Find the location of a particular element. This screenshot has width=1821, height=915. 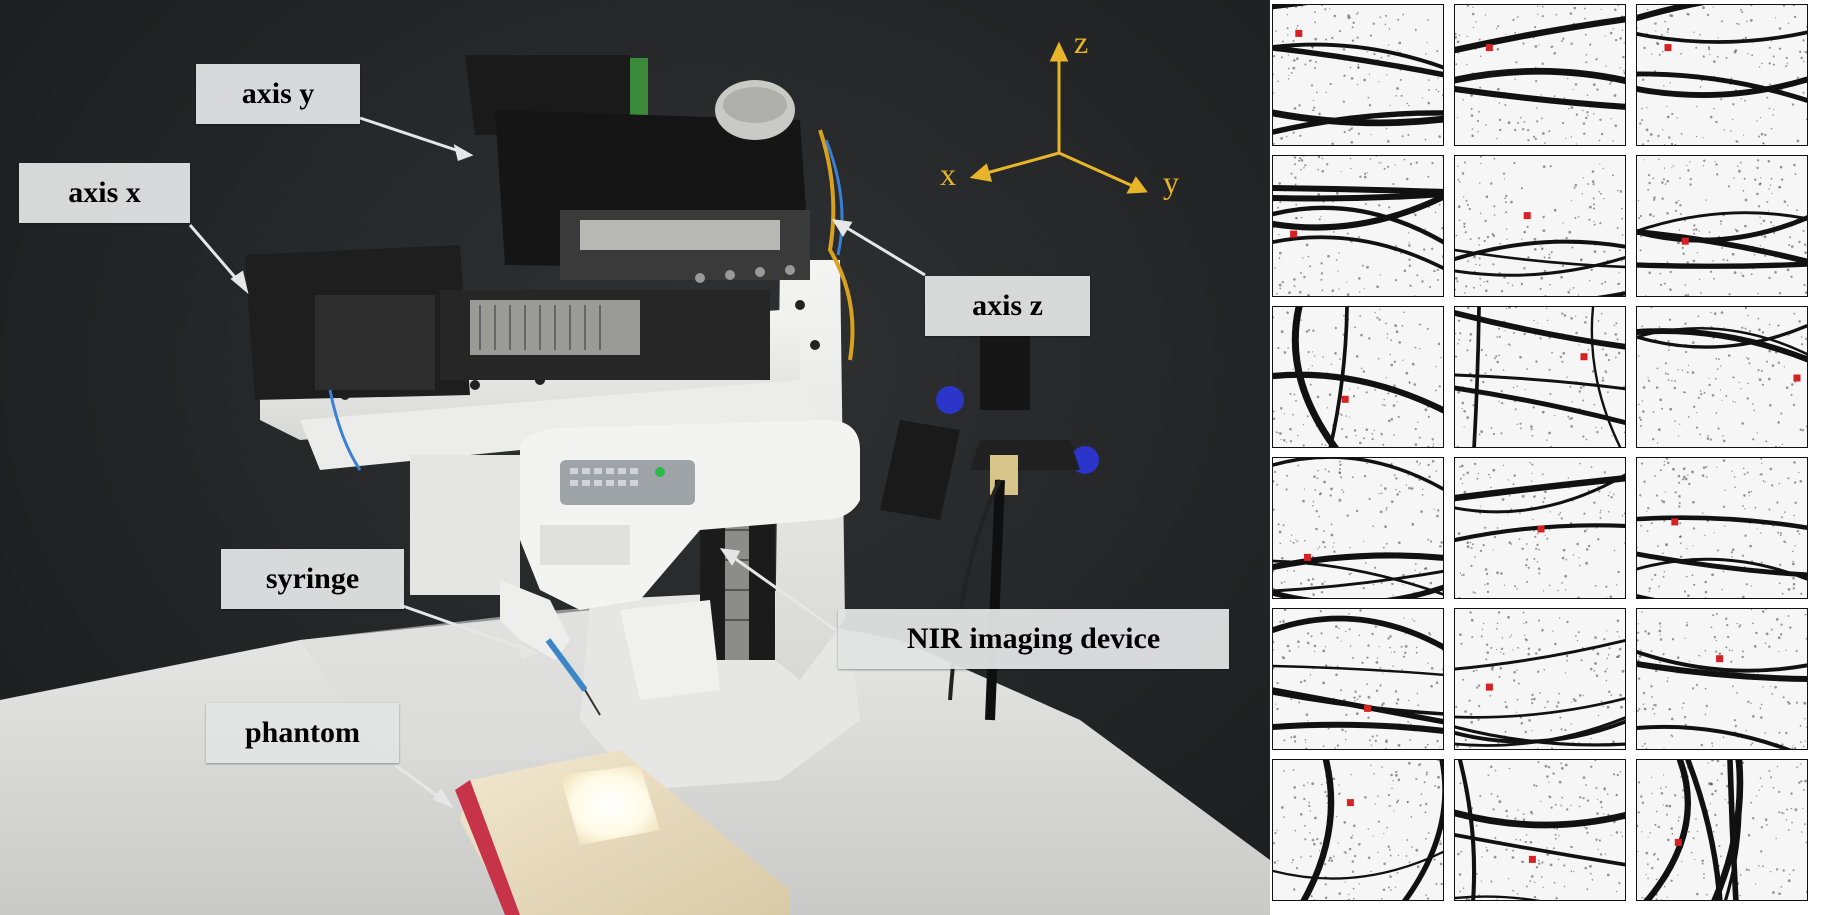

axis-letter-x: x is located at coordinates (948, 174).